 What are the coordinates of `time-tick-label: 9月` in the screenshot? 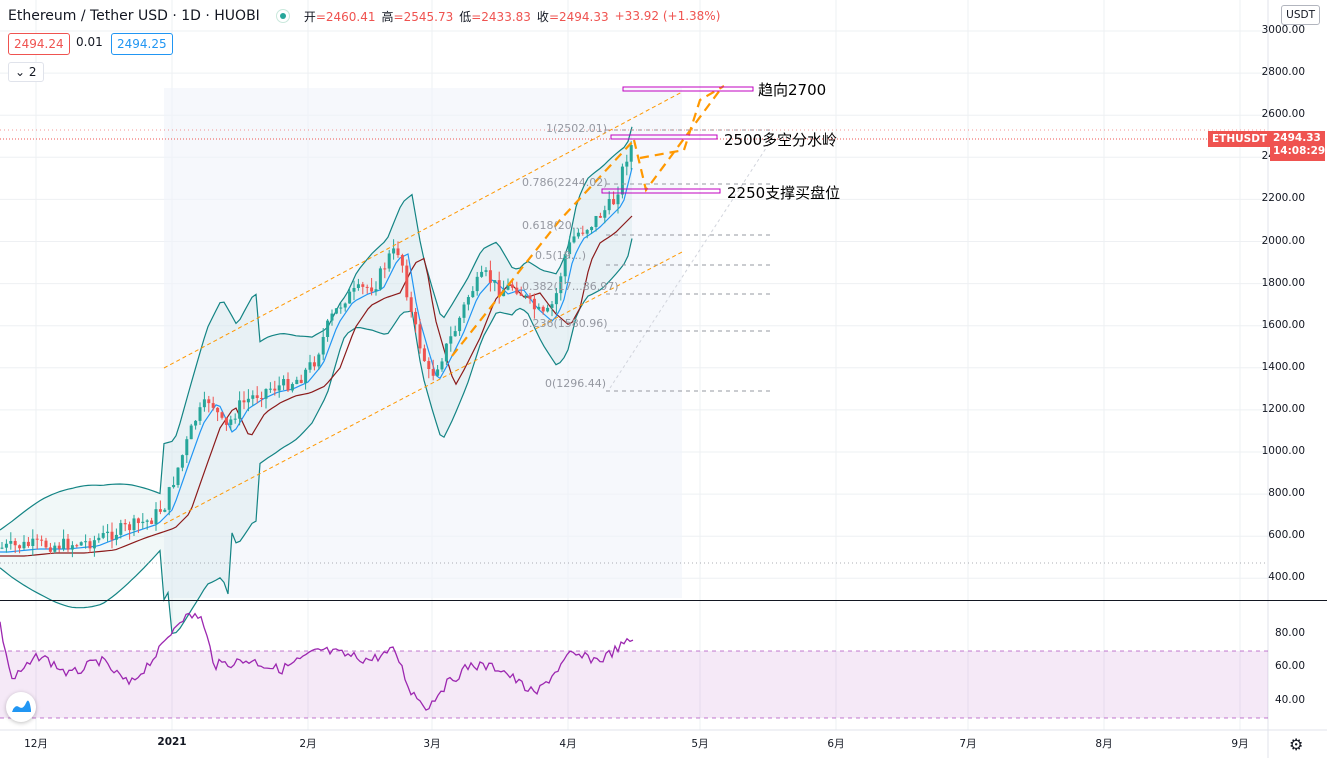 It's located at (1240, 744).